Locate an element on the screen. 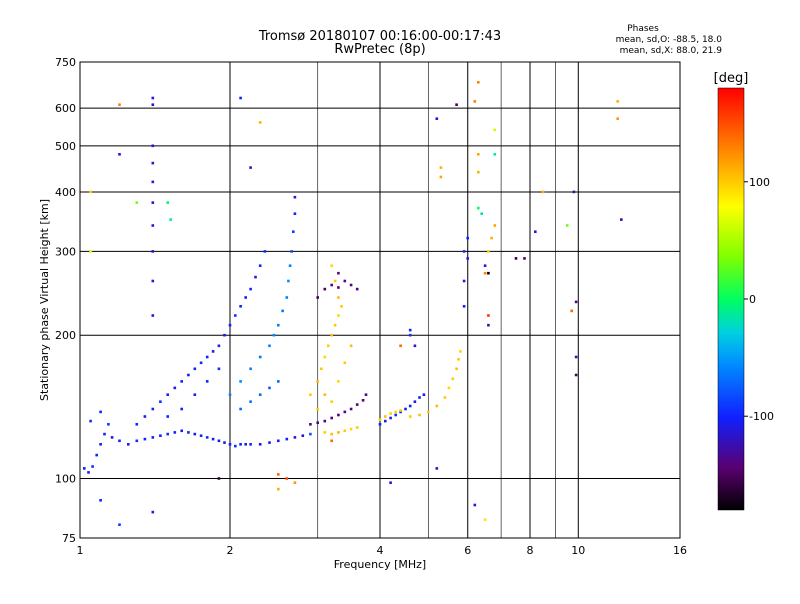 This screenshot has height=604, width=800. y-tick-label: 500 is located at coordinates (65, 146).